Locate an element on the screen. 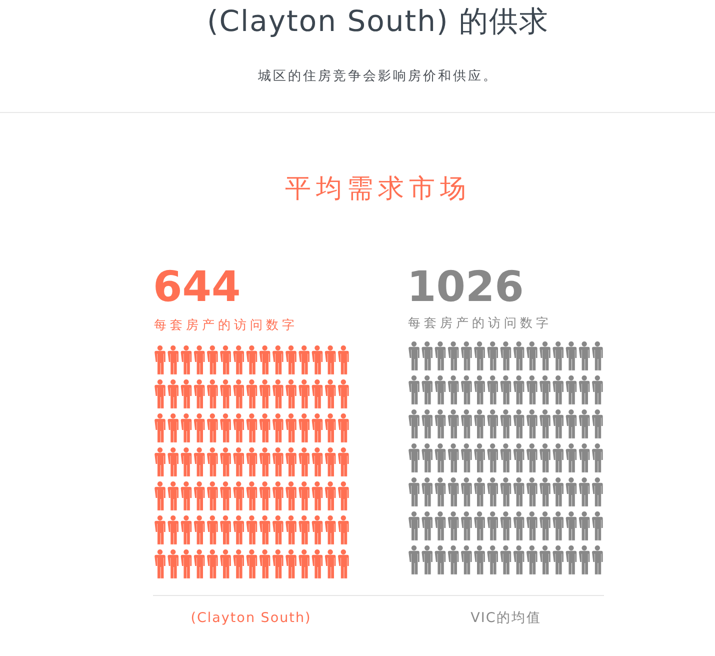 This screenshot has height=656, width=715. text: 城区的住房竞争会影响房价和供应。 is located at coordinates (377, 76).